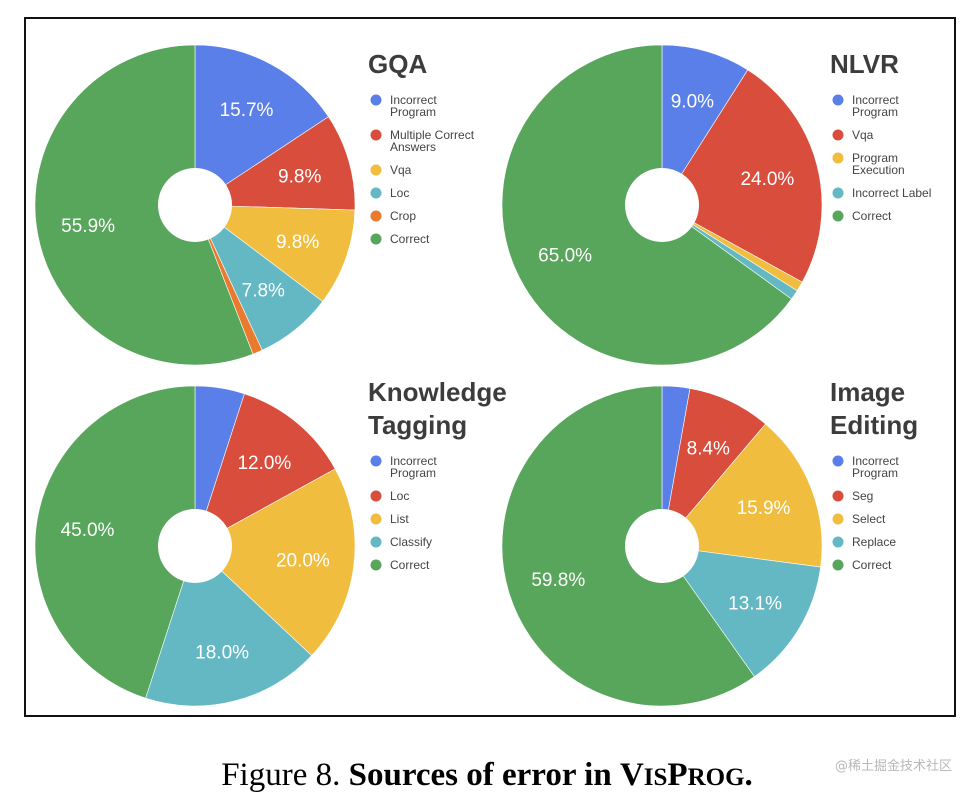 The width and height of the screenshot is (974, 800). Describe the element at coordinates (764, 508) in the screenshot. I see `slice-label: 15.9%` at that location.